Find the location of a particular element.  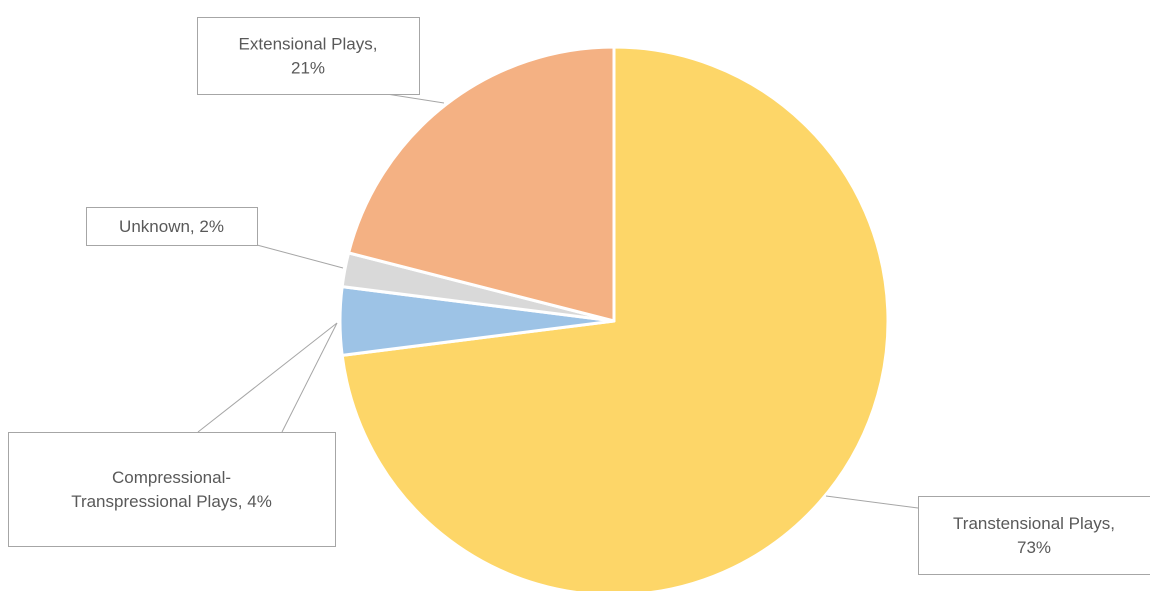

leader-line-compressional-transpressional-plays is located at coordinates (267, 377).